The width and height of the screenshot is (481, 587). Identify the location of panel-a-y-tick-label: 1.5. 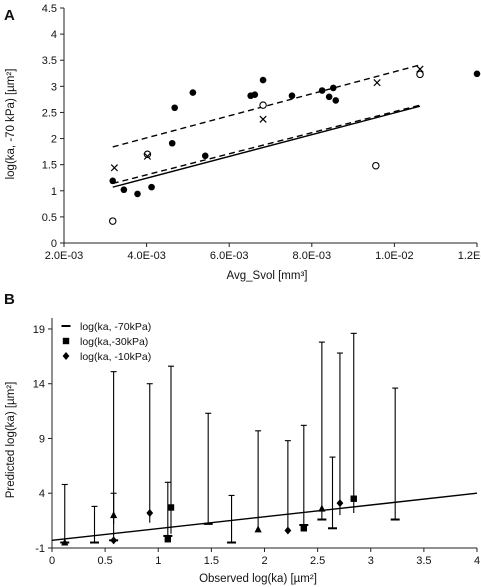
(49, 166).